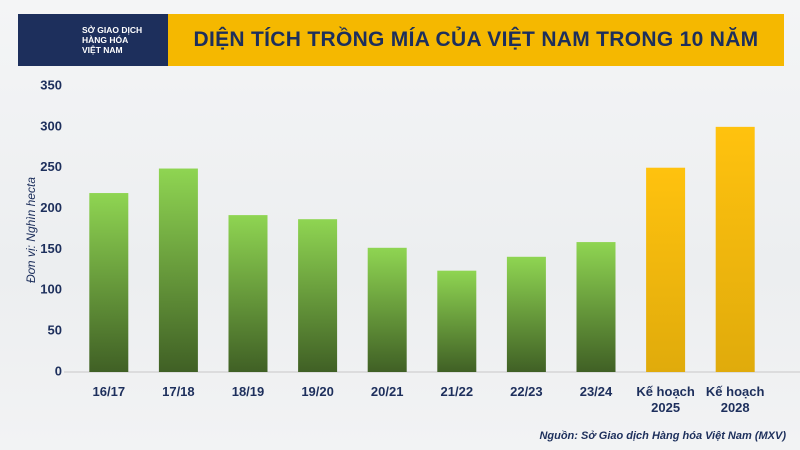  Describe the element at coordinates (51, 248) in the screenshot. I see `y-tick-label: 150` at that location.